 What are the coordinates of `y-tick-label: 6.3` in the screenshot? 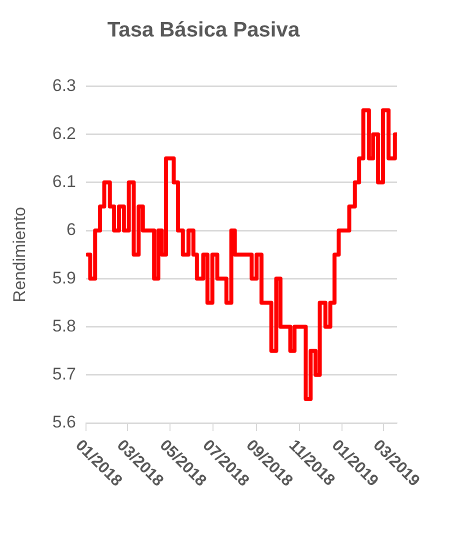 It's located at (64, 85).